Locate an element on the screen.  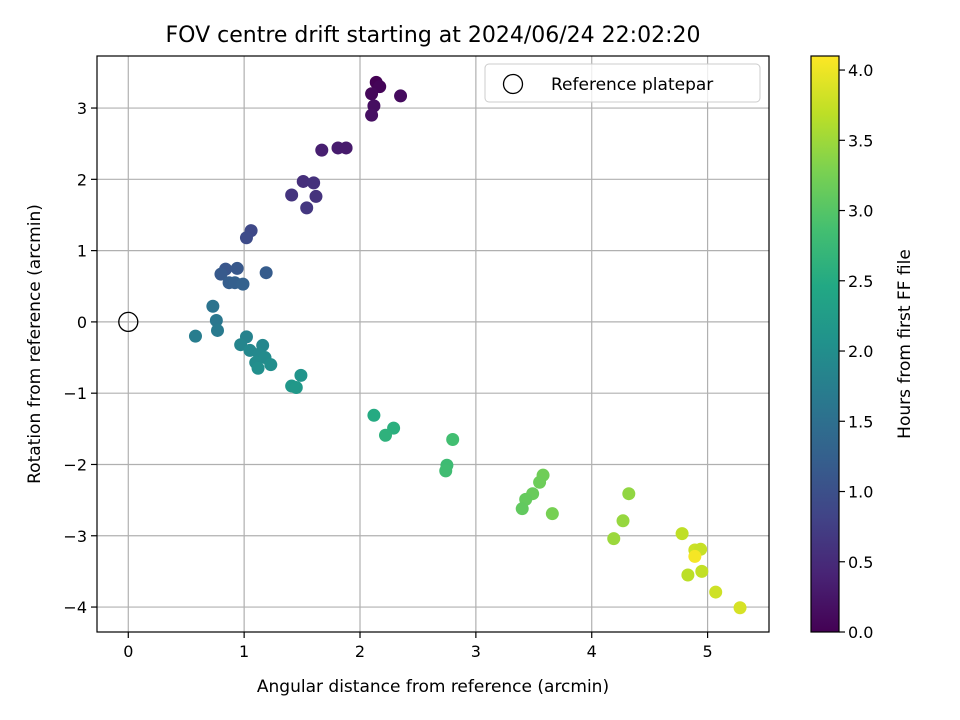
x-axis-ticks: 0 1 2 3 4 5 is located at coordinates (418, 646).